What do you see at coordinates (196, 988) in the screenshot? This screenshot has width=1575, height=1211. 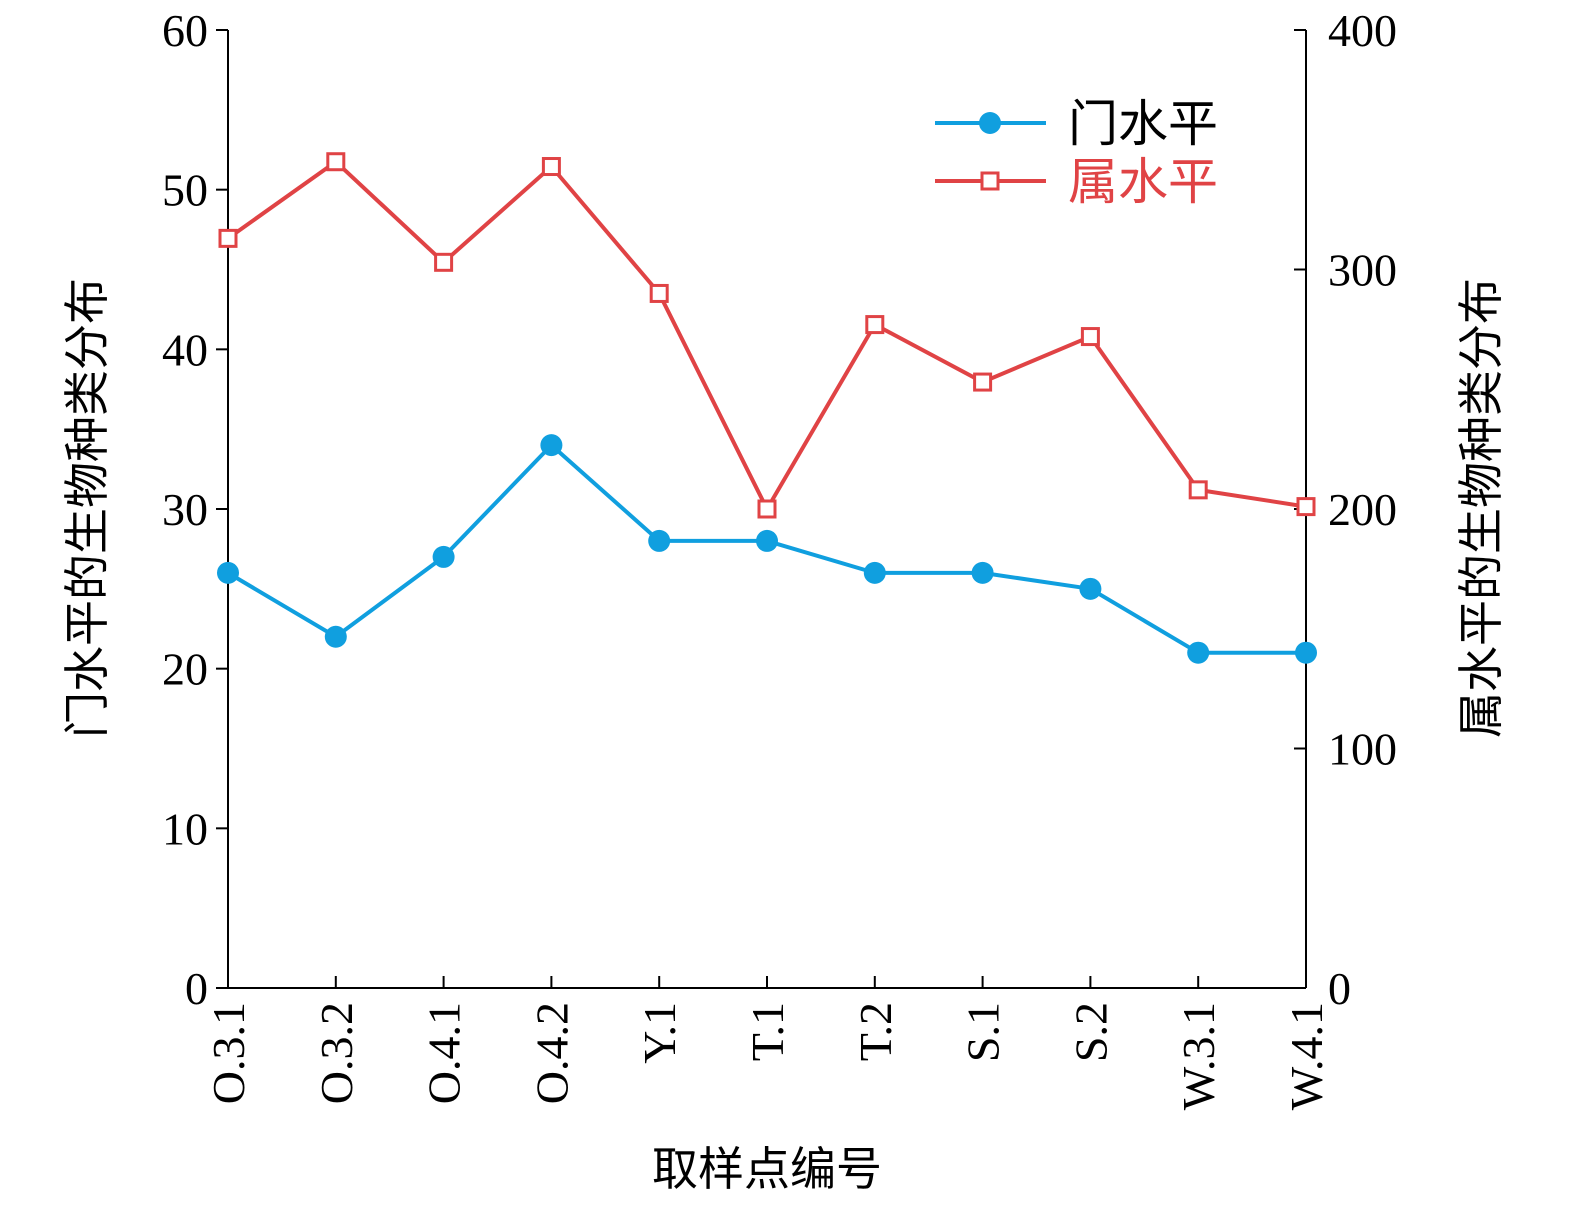 I see `left-y-tick-label: 0` at bounding box center [196, 988].